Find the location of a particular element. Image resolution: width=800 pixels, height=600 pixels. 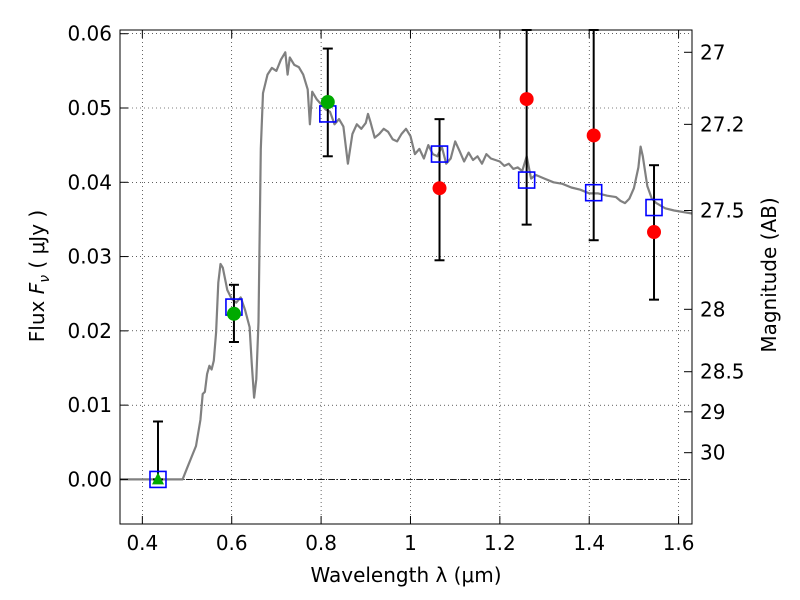

y2-tick-label: 28.5 is located at coordinates (722, 372).